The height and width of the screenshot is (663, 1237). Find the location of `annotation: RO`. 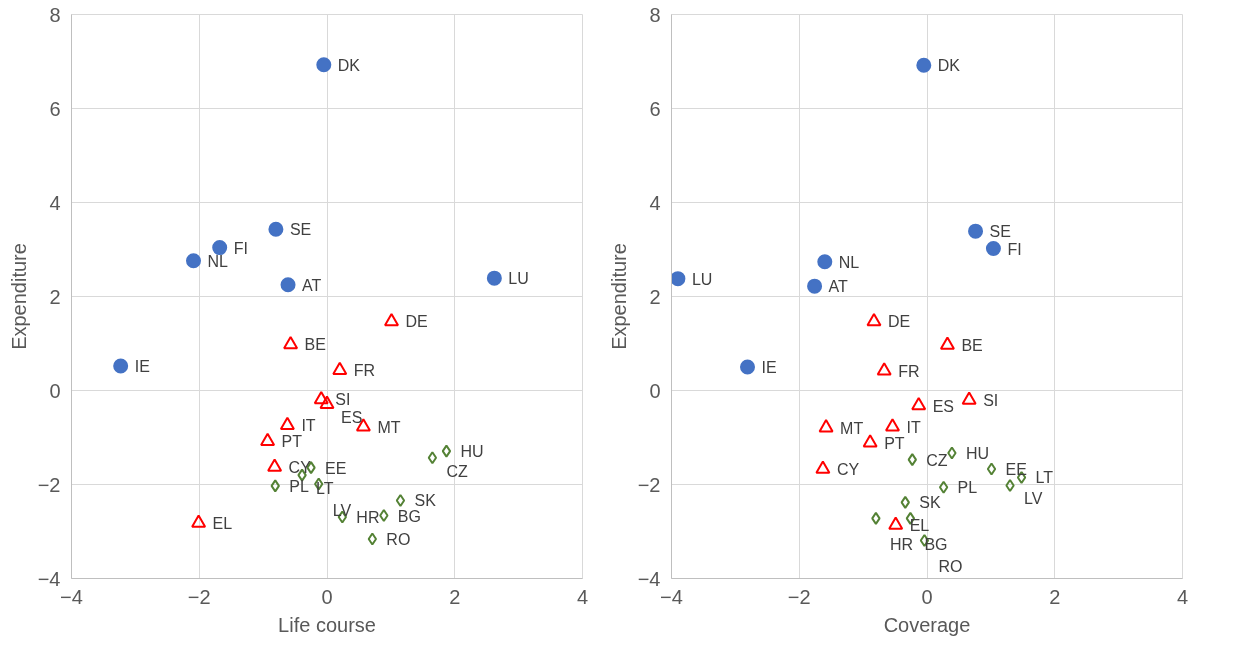

annotation: RO is located at coordinates (950, 567).